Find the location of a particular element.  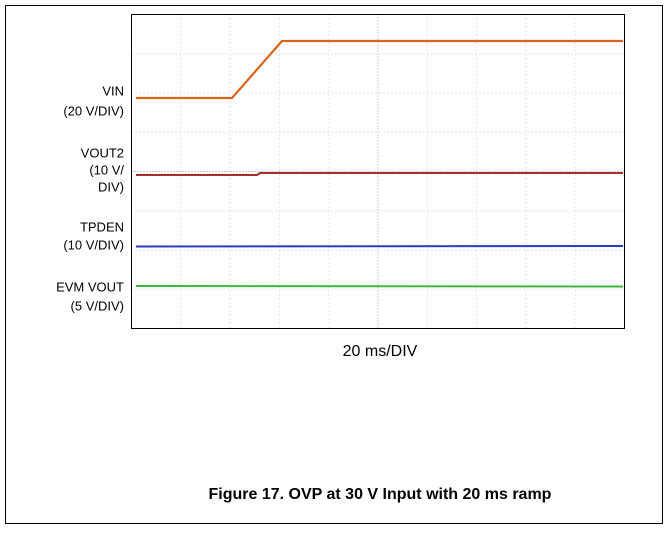

x-axis-label: 20 ms/DIV is located at coordinates (380, 351).